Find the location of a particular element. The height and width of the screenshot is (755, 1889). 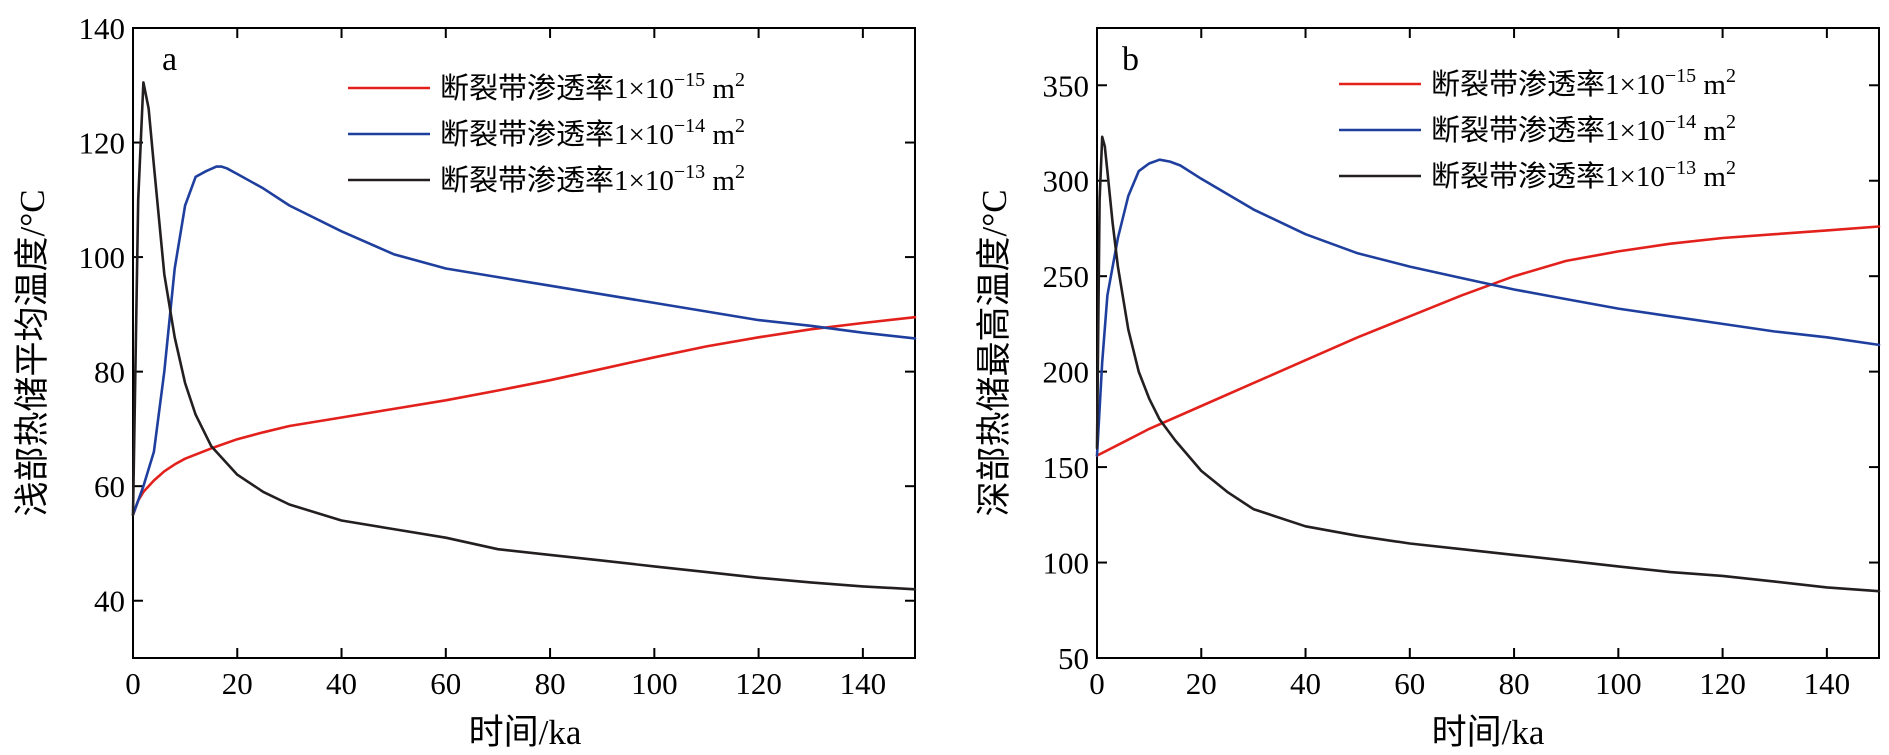

chart-b-series-1e-15-line is located at coordinates (1488, 341).